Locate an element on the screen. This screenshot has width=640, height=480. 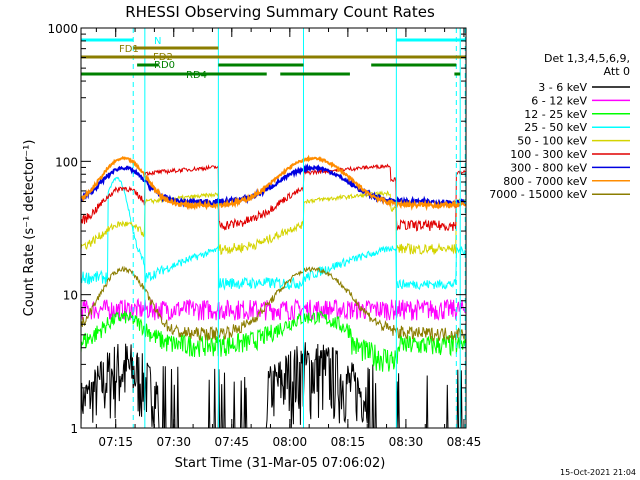
x-tick-label: 08:45 is located at coordinates (464, 442).